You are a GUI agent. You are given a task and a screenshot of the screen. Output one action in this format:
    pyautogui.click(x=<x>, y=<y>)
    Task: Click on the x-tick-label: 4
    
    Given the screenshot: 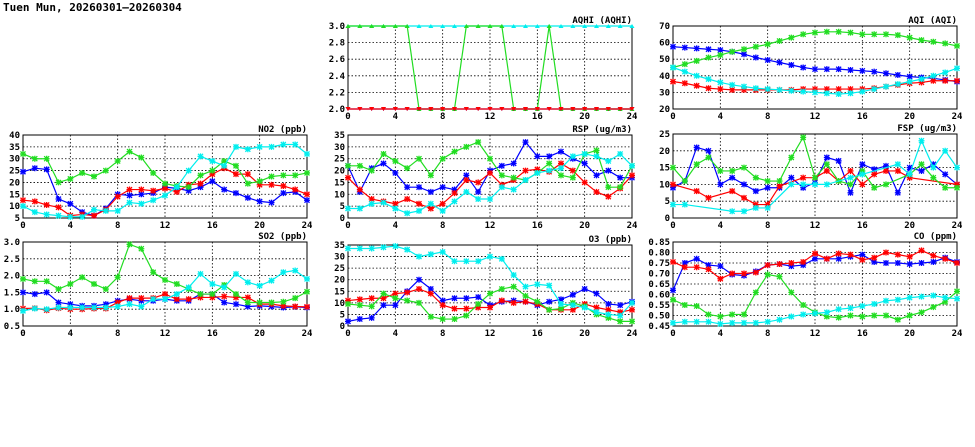 What is the action you would take?
    pyautogui.click(x=721, y=226)
    